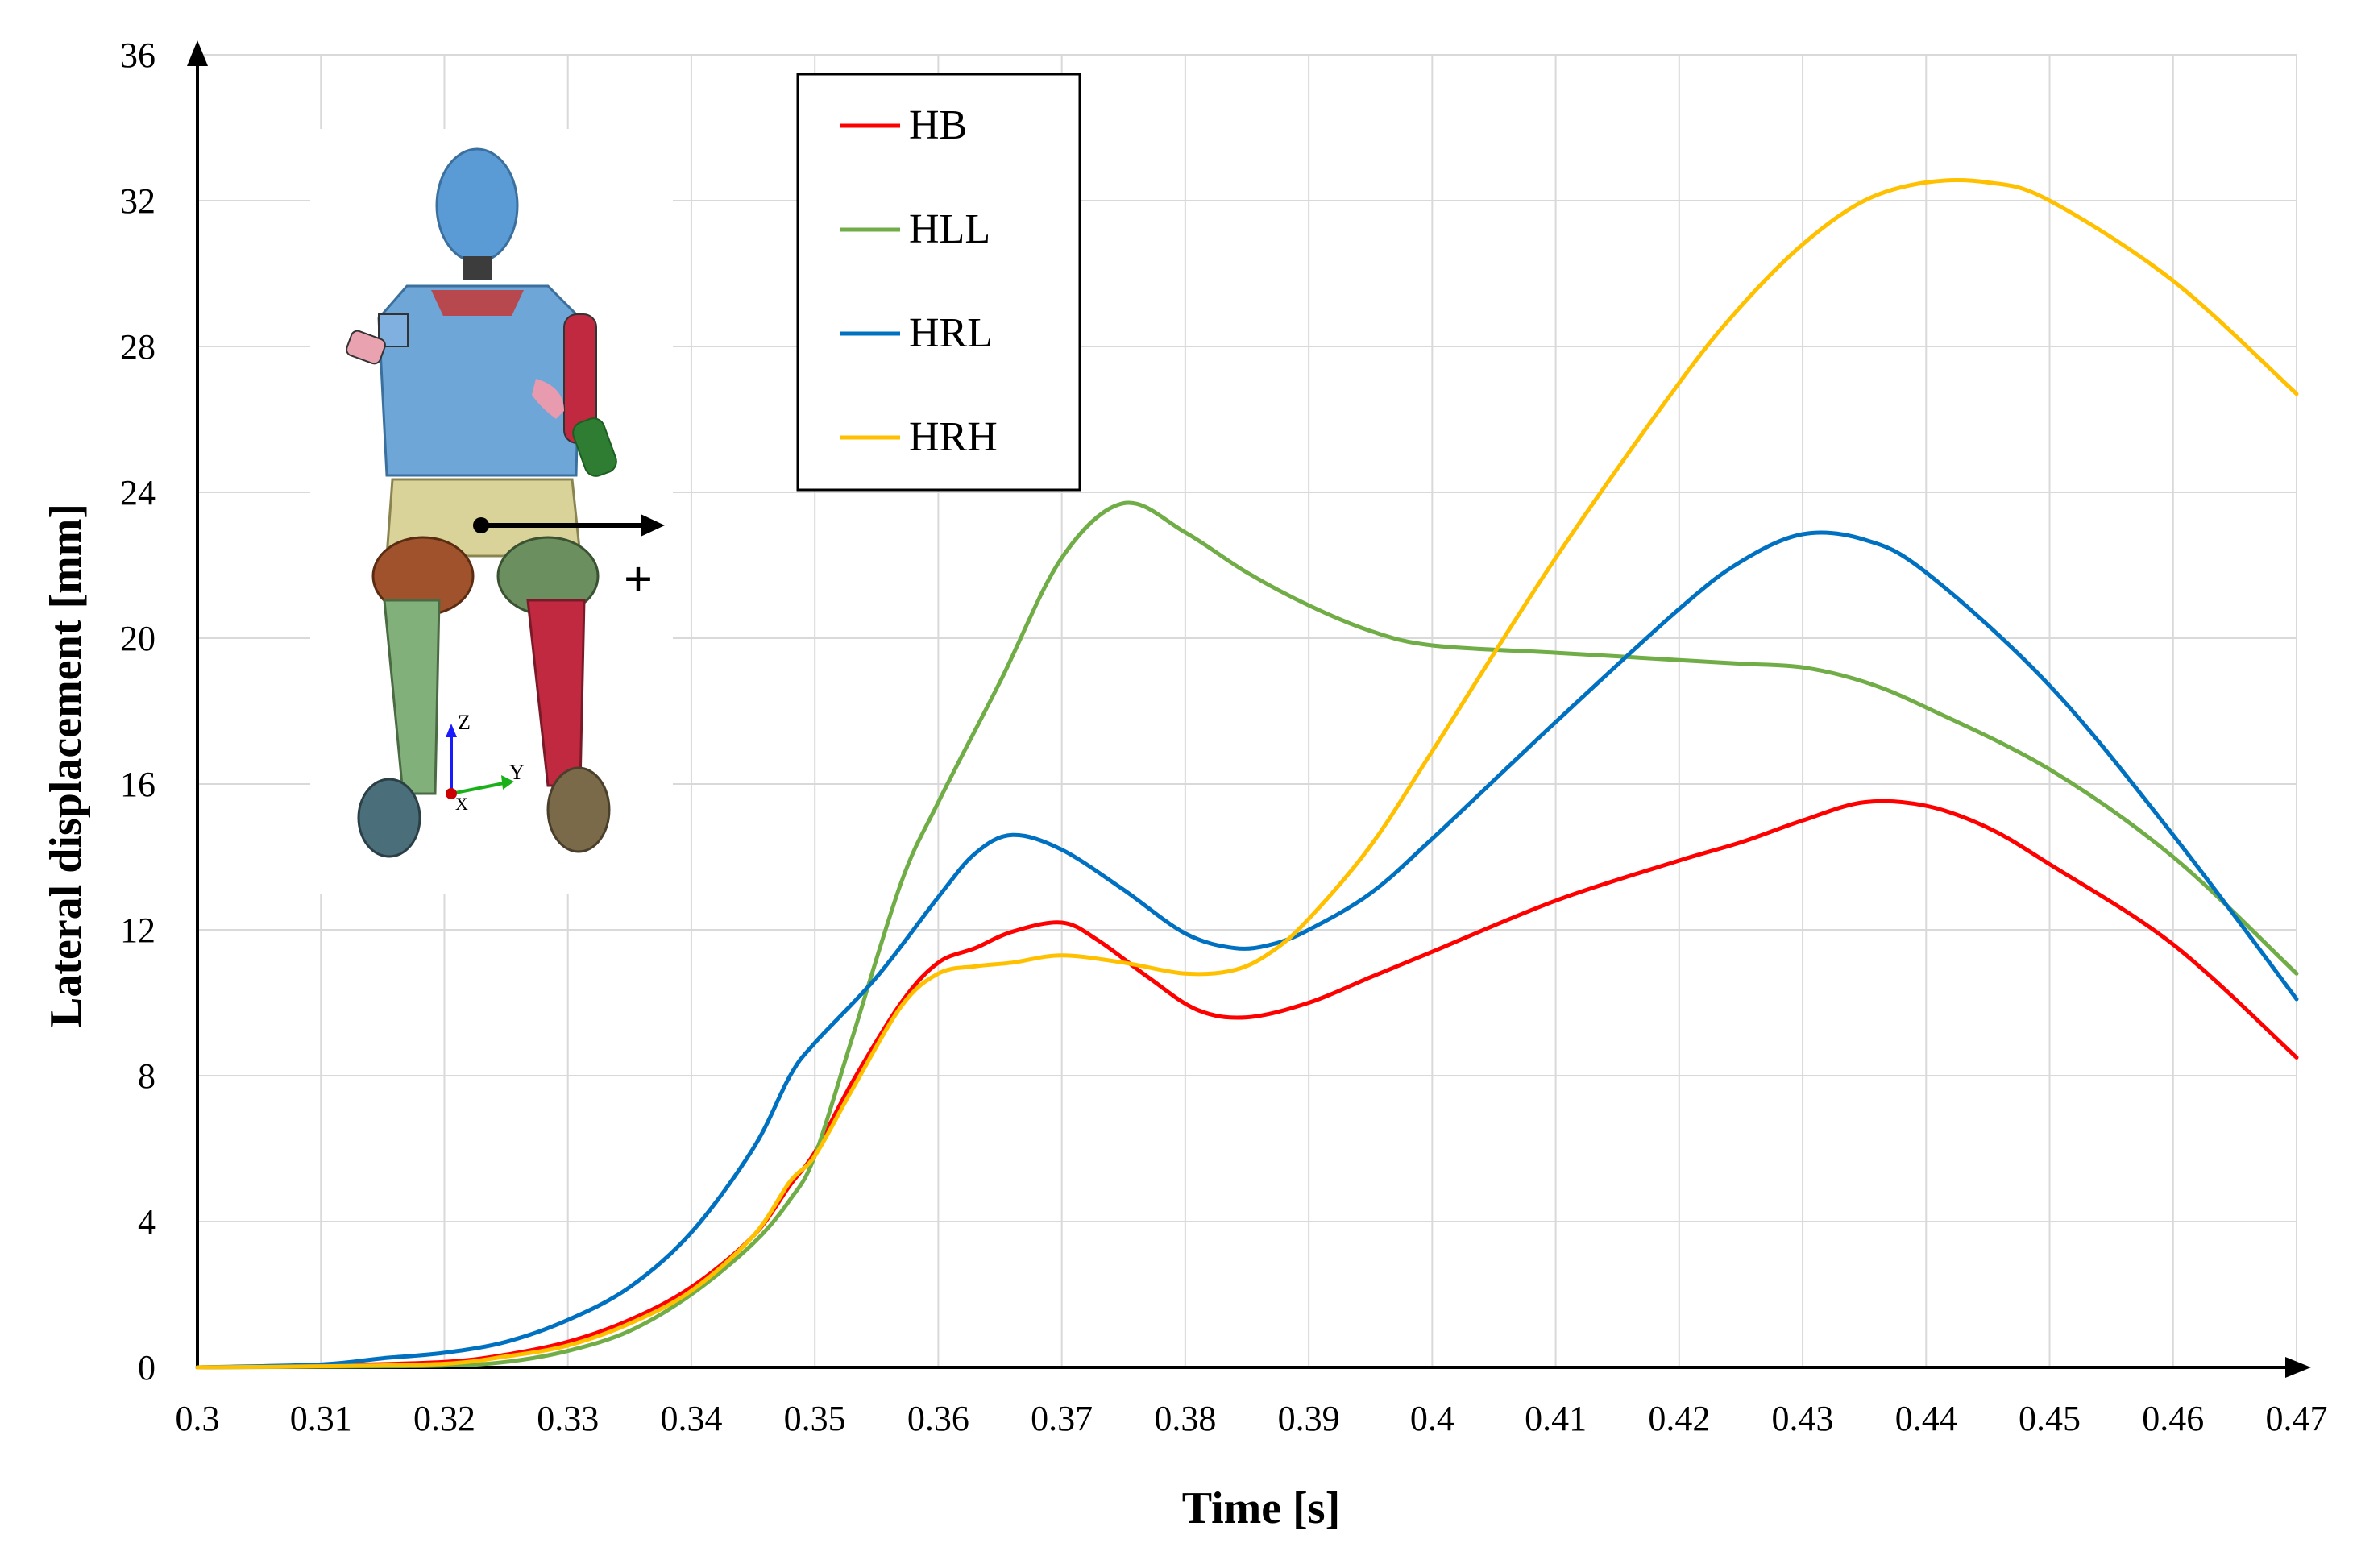  Describe the element at coordinates (464, 722) in the screenshot. I see `axis-z-label: Z` at that location.